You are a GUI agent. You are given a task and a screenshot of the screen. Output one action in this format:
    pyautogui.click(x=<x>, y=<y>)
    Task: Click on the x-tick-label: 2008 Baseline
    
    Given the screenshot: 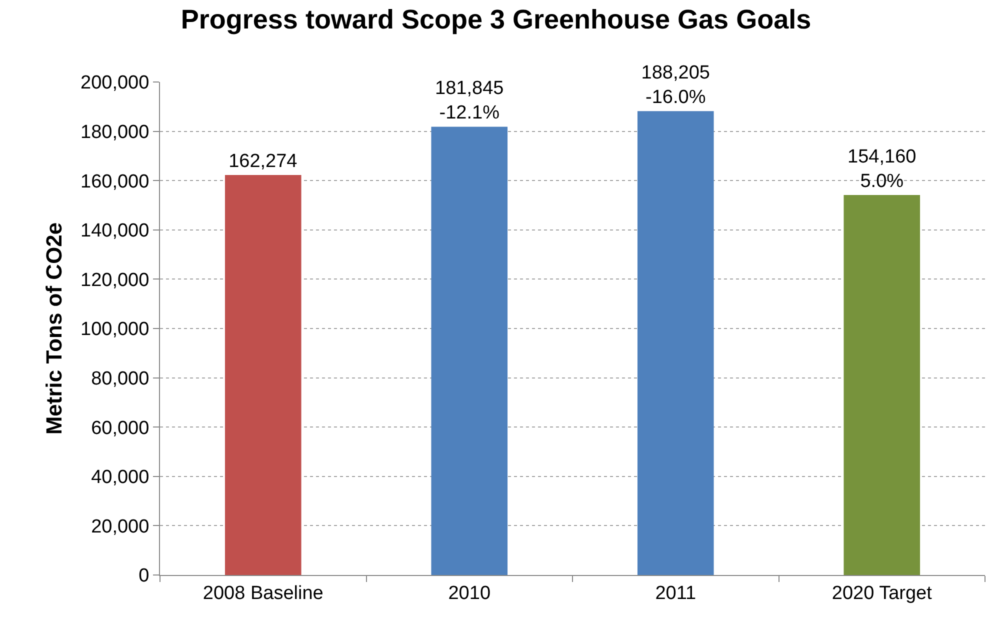 What is the action you would take?
    pyautogui.click(x=263, y=593)
    